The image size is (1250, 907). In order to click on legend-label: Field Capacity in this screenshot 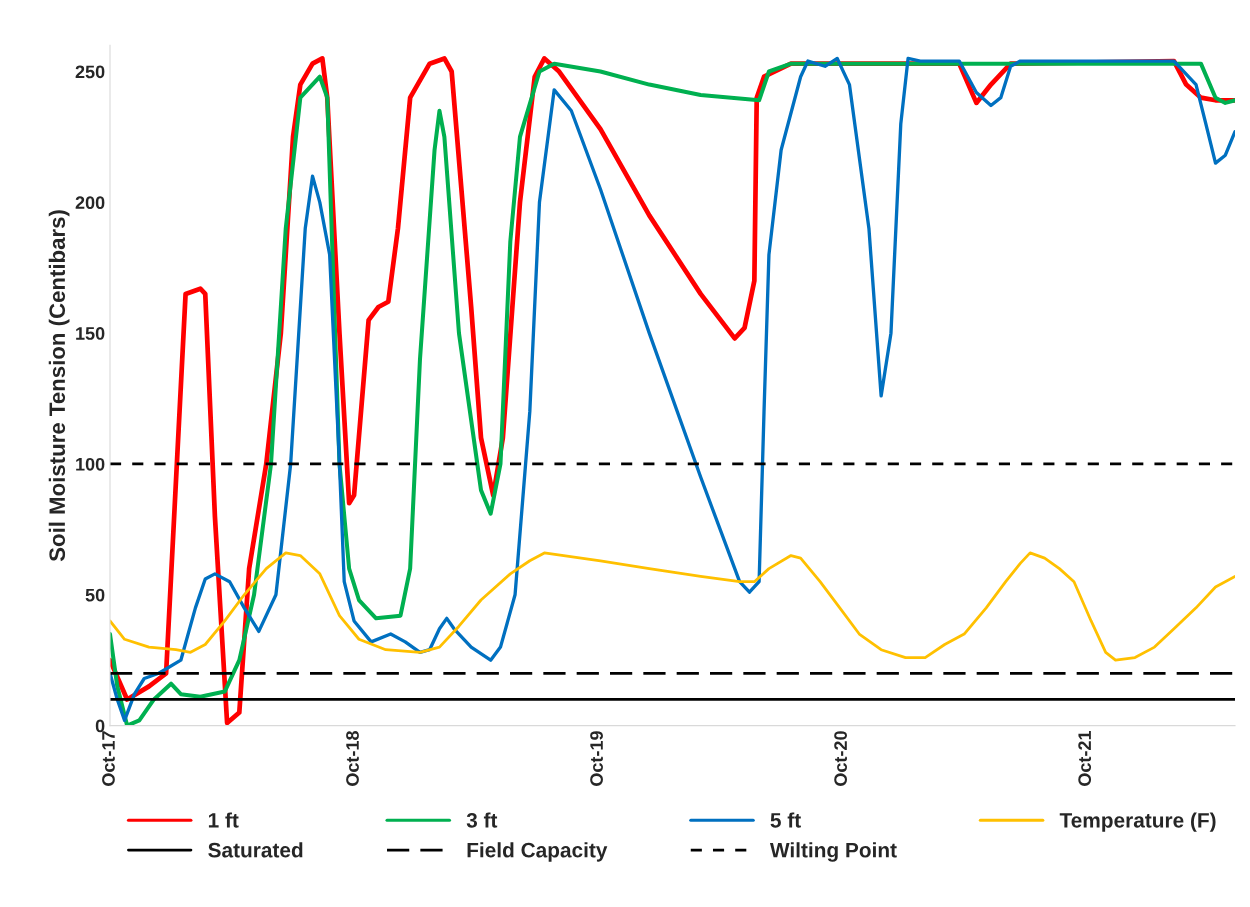, I will do `click(537, 852)`.